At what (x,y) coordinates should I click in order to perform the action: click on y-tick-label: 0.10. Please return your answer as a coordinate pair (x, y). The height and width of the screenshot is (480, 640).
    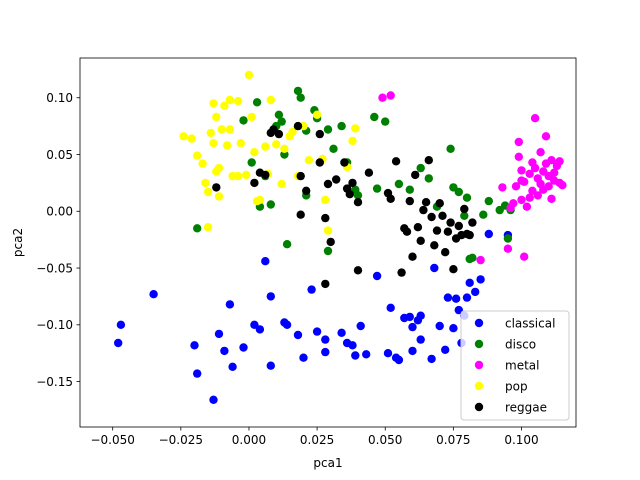
    Looking at the image, I should click on (59, 98).